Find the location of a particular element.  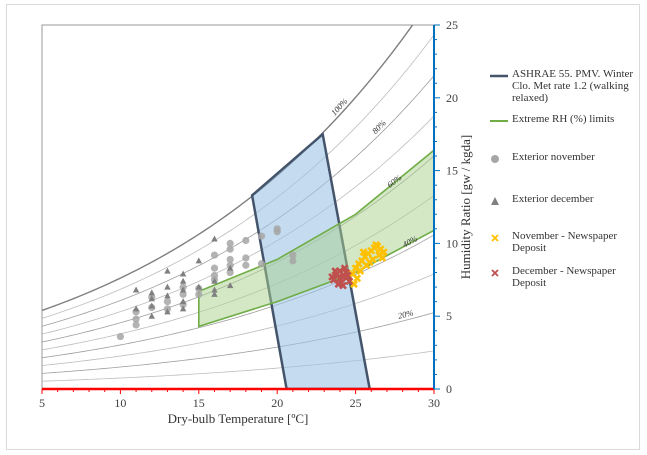

data-points is located at coordinates (252, 283).